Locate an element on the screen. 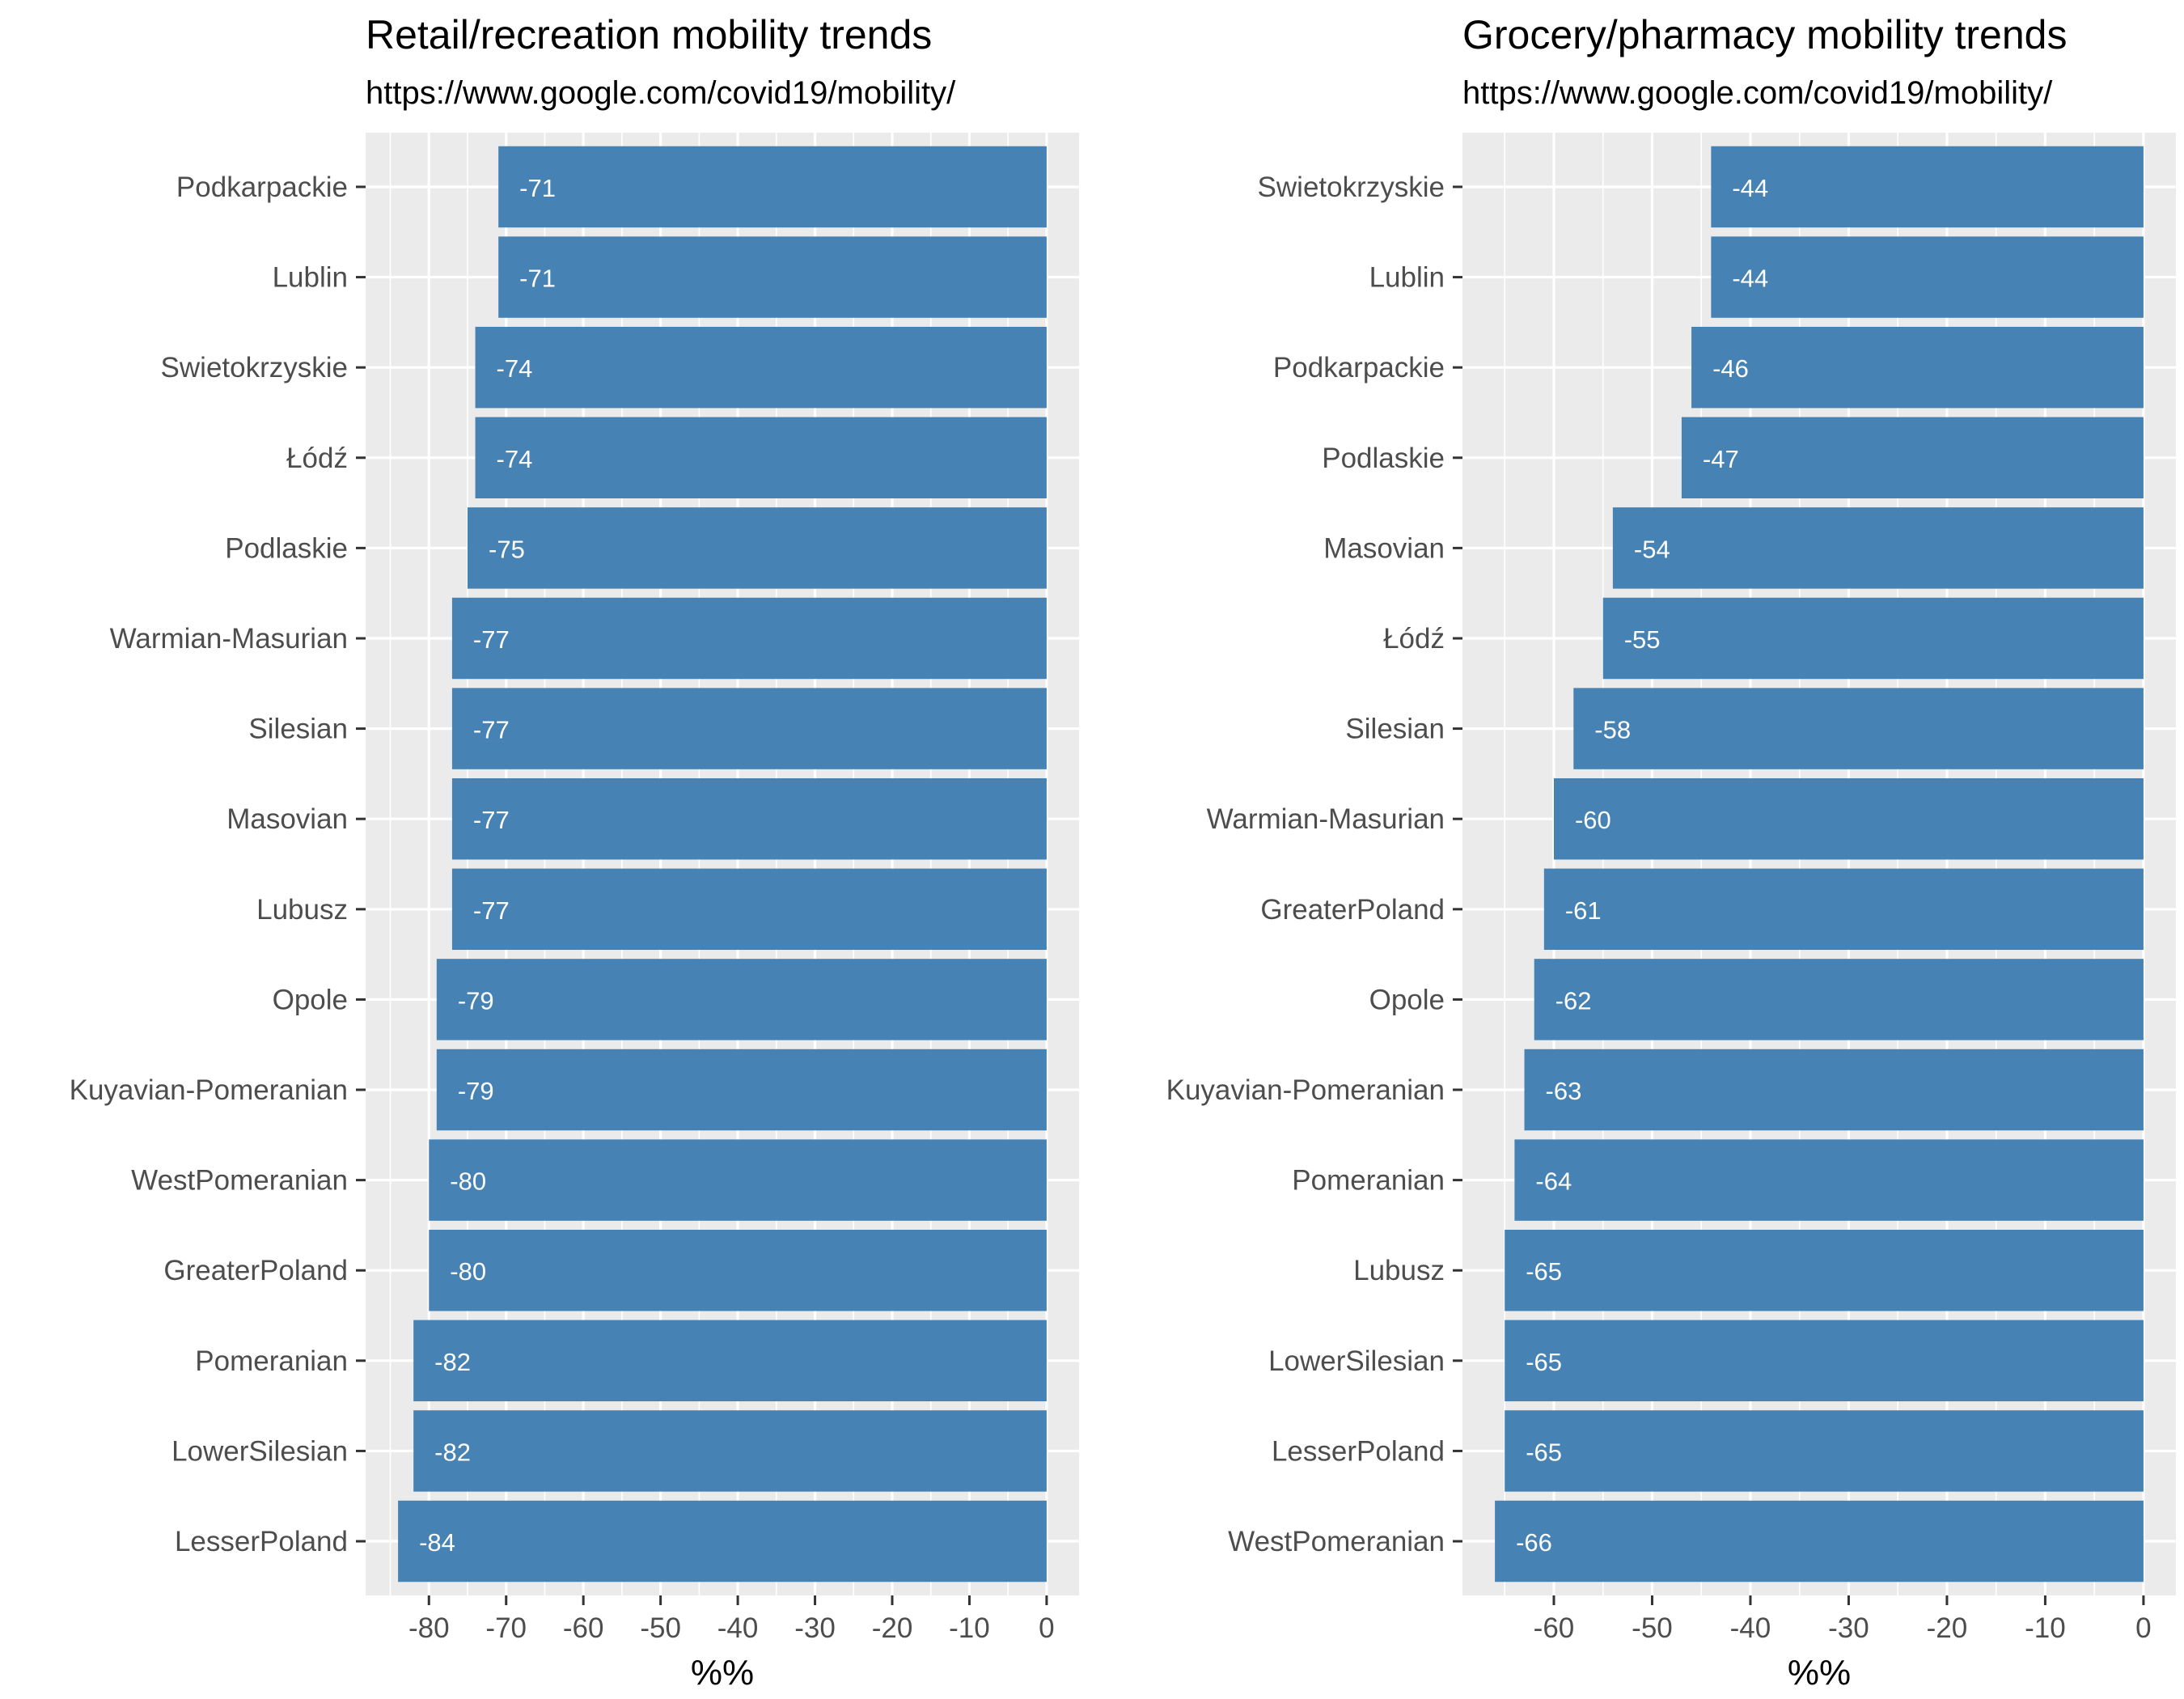  bar-value-label: -55 is located at coordinates (1642, 639).